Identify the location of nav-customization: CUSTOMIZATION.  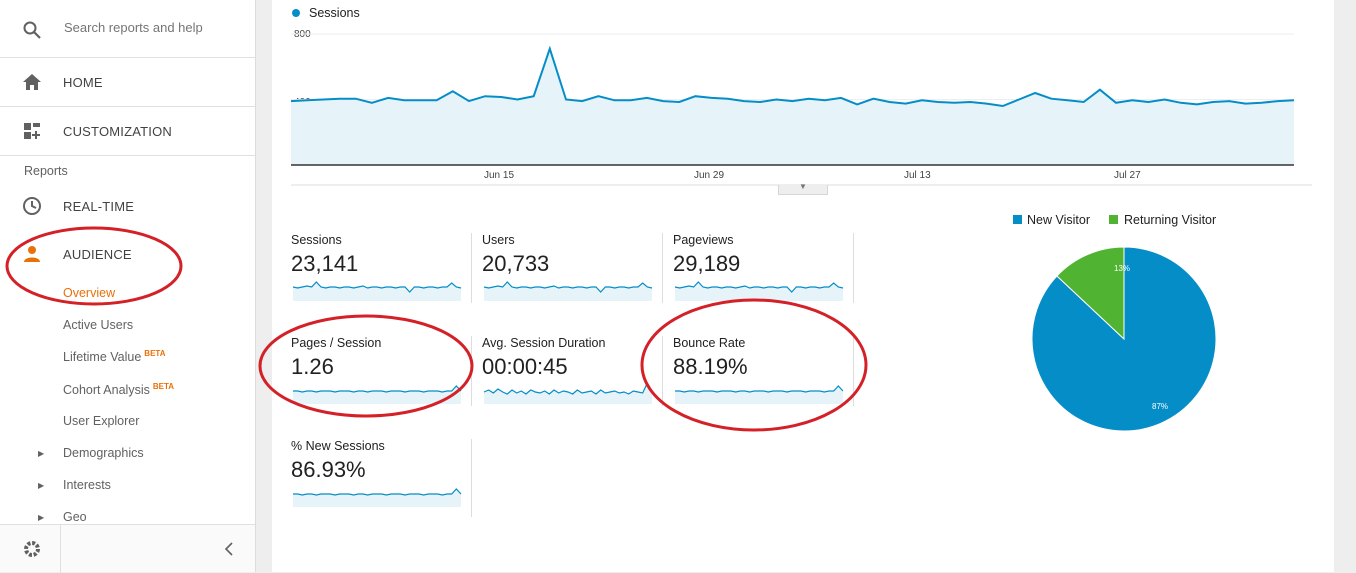
(127, 131).